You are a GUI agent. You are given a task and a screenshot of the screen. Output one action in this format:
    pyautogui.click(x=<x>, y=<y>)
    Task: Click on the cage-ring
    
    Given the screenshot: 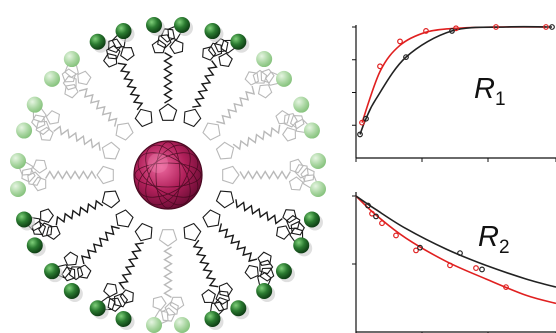 What is the action you would take?
    pyautogui.click(x=168, y=175)
    